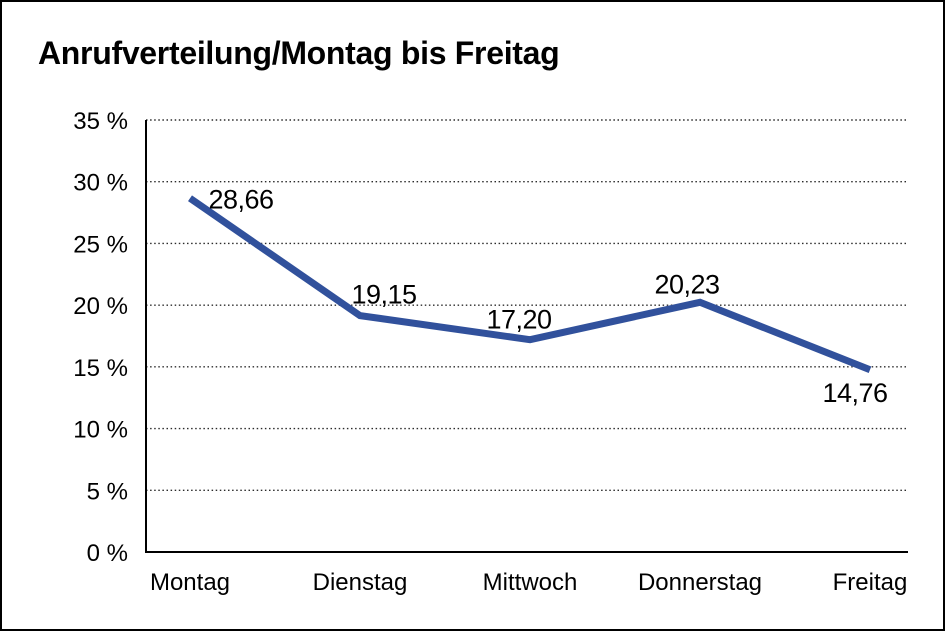  Describe the element at coordinates (854, 393) in the screenshot. I see `data-point-label: 14,76` at that location.